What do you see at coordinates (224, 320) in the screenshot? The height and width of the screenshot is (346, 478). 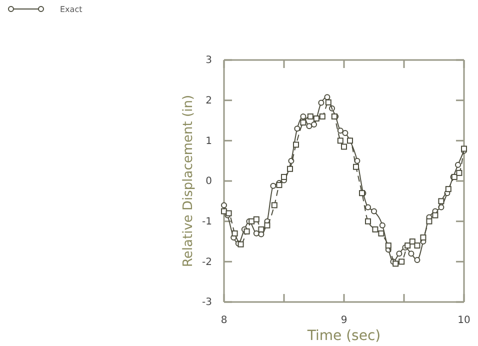 I see `x-tick-label: 8` at bounding box center [224, 320].